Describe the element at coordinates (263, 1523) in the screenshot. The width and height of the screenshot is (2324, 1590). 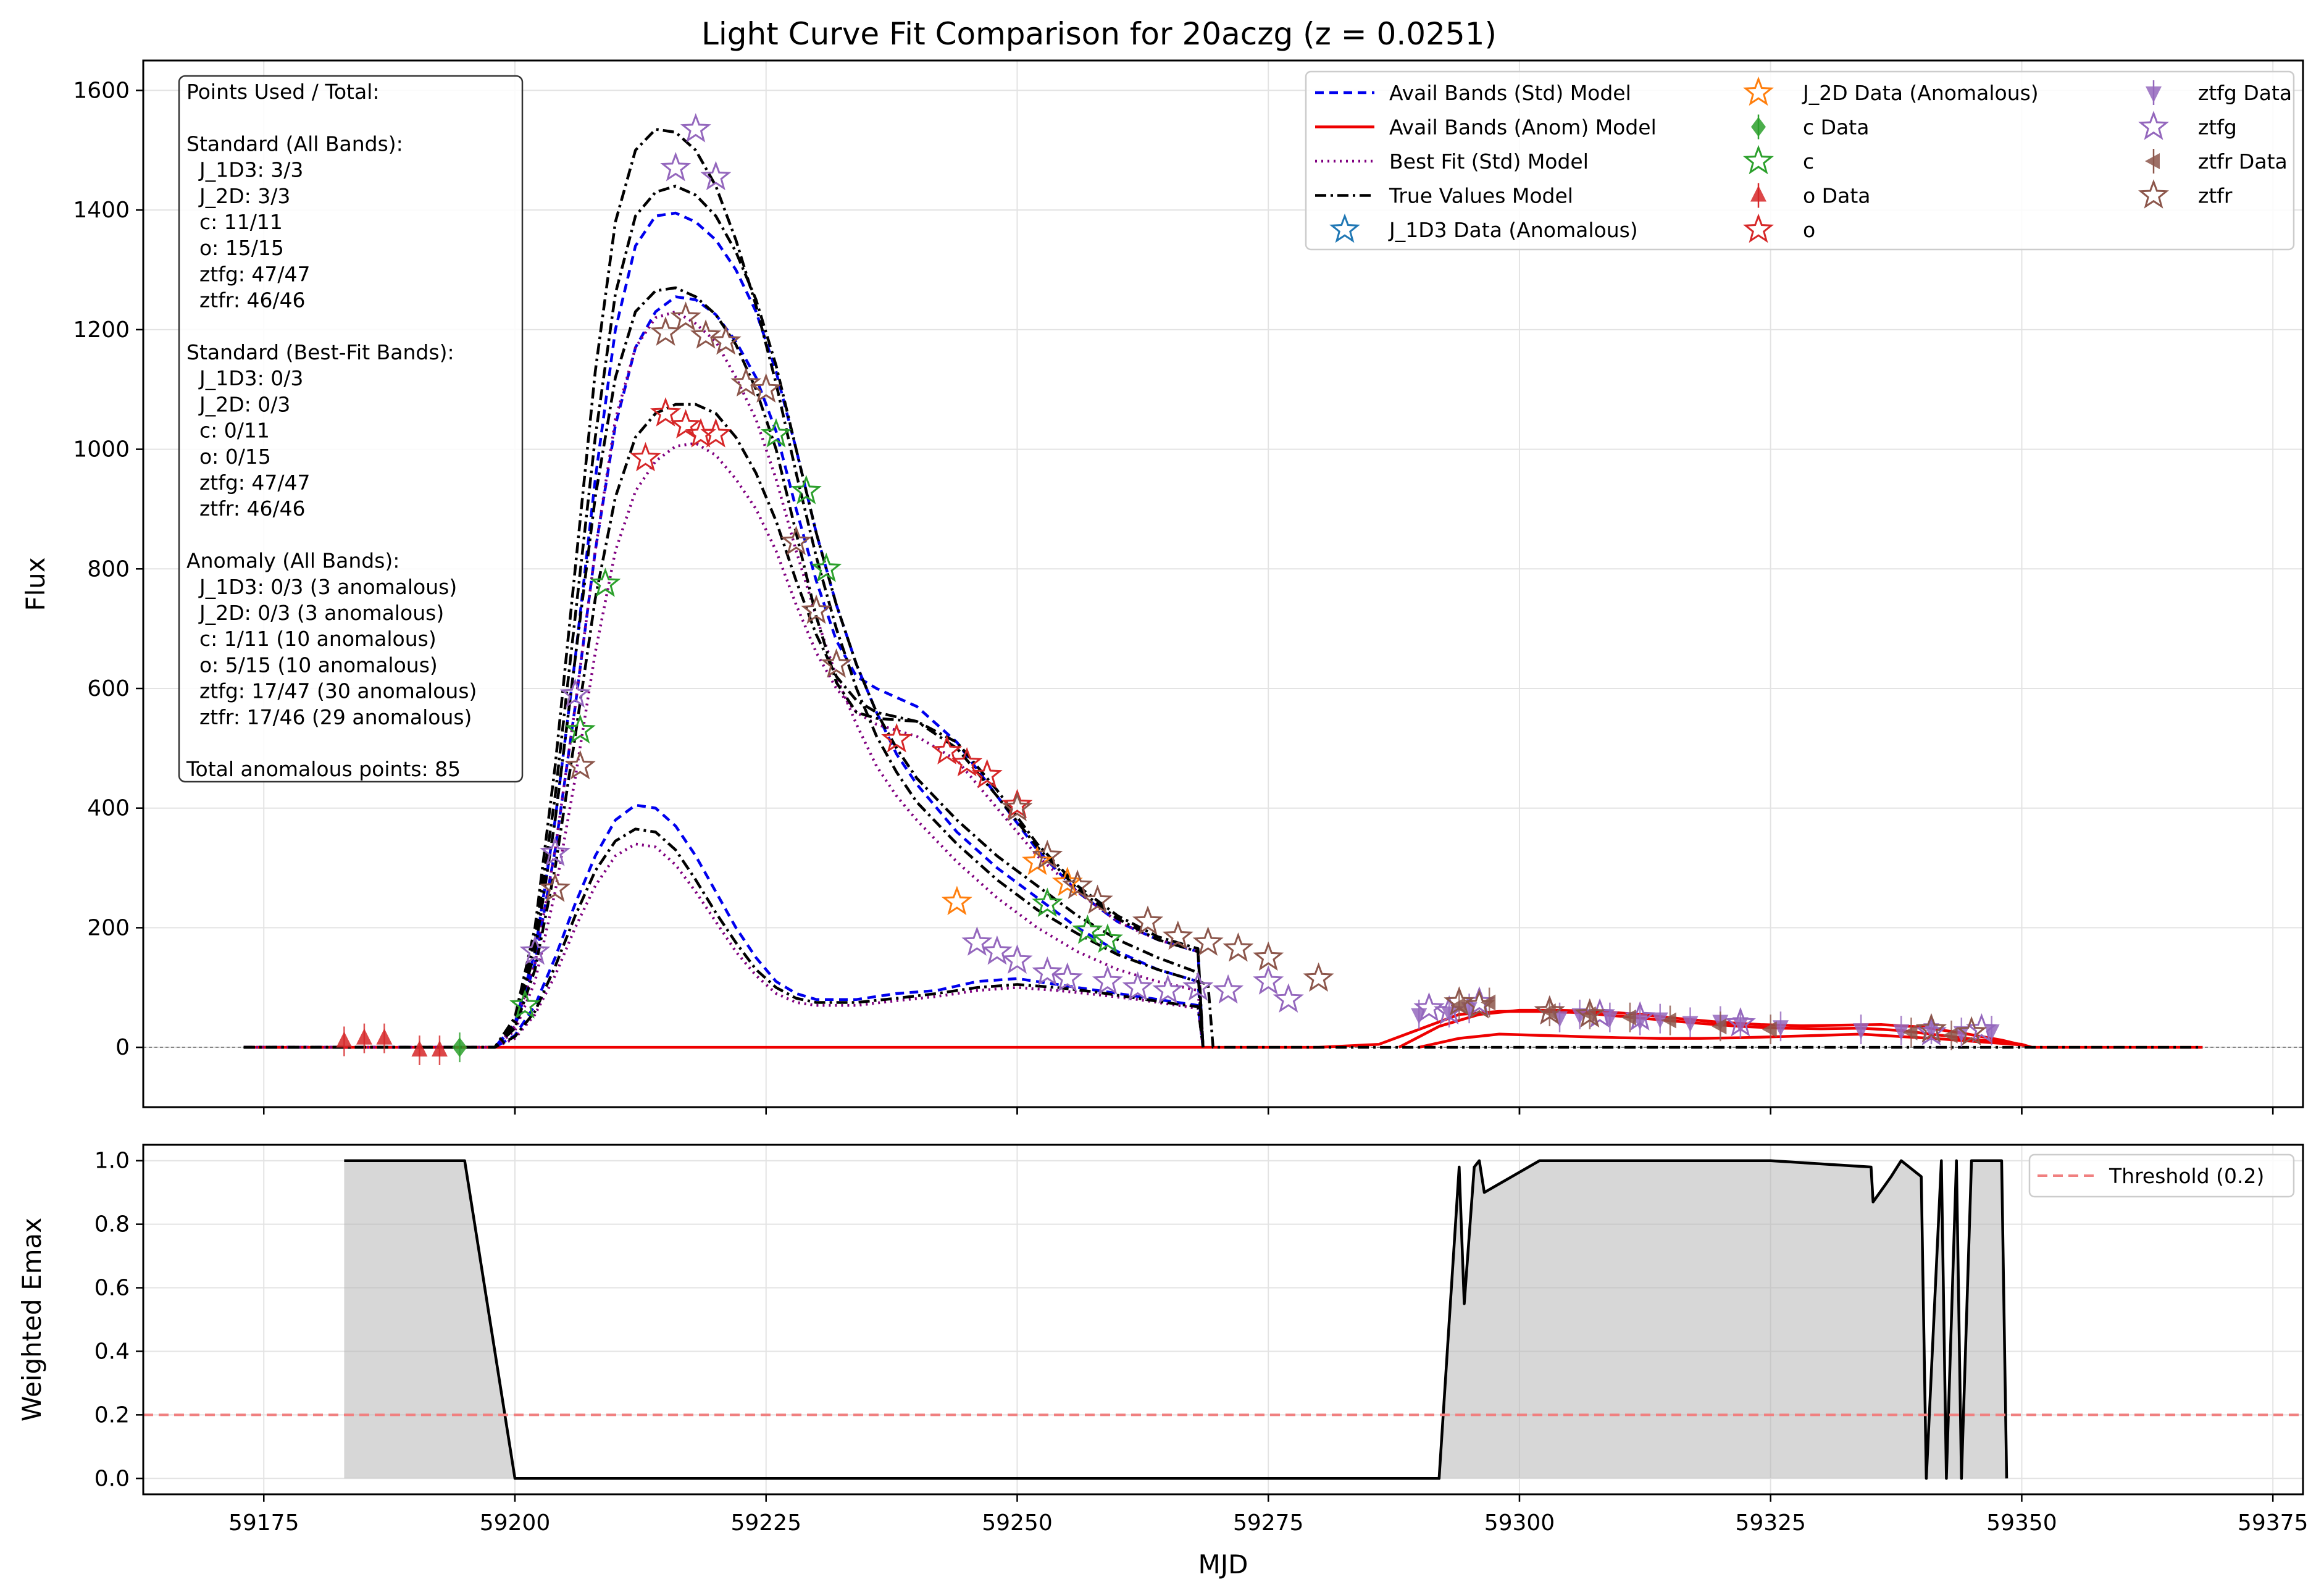
I see `bot-xtick-label-0: 59175` at that location.